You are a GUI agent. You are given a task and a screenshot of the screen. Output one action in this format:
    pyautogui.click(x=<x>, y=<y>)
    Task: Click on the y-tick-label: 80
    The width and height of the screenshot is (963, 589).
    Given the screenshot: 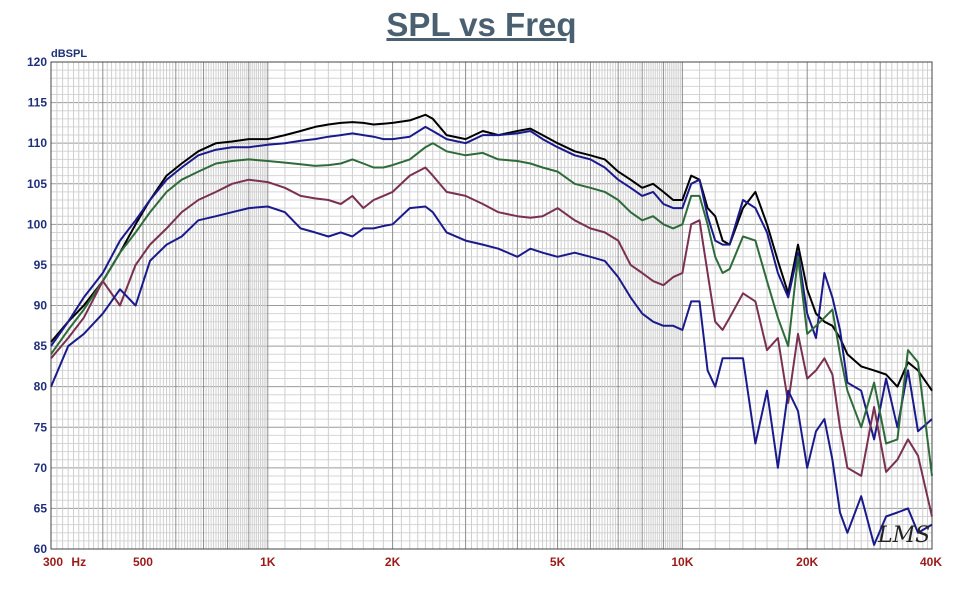 What is the action you would take?
    pyautogui.click(x=41, y=387)
    